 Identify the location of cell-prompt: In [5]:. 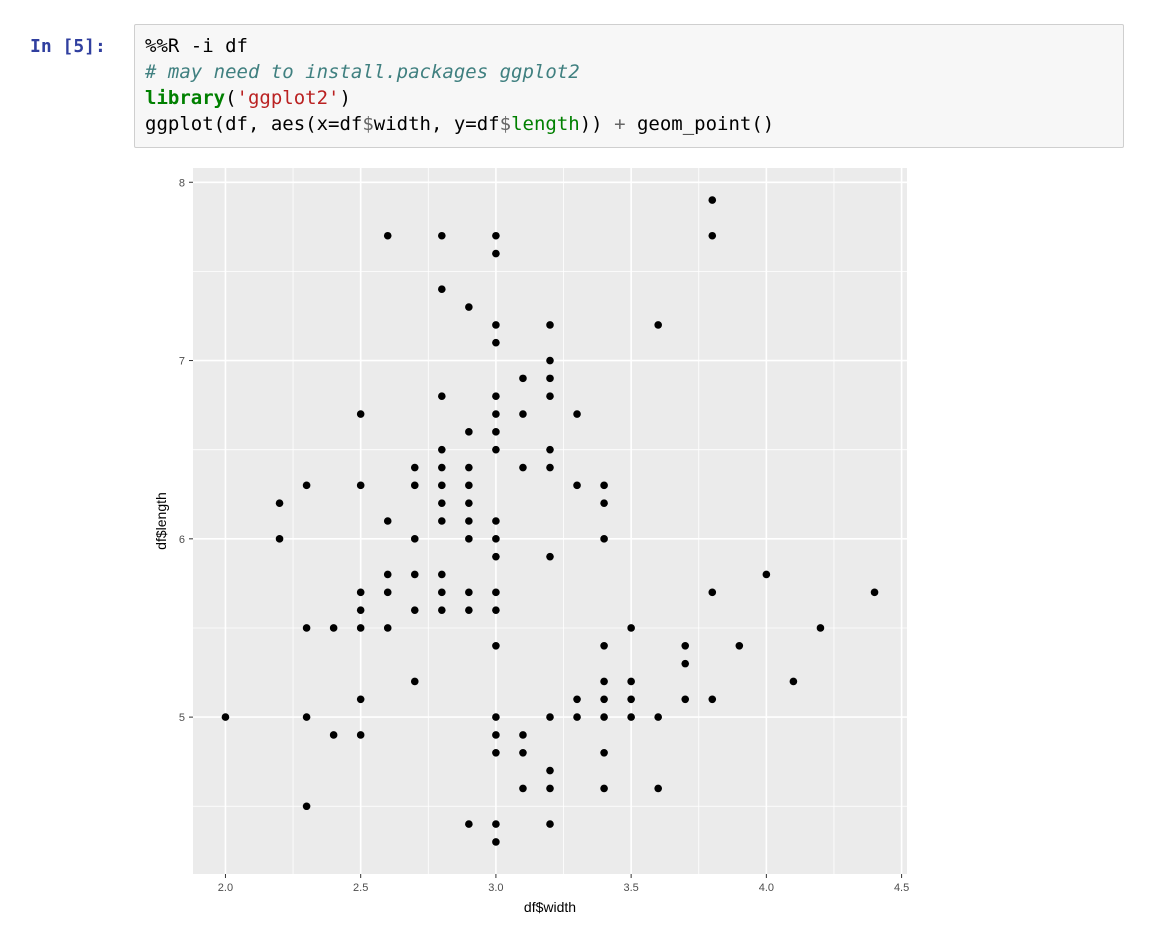
(68, 46).